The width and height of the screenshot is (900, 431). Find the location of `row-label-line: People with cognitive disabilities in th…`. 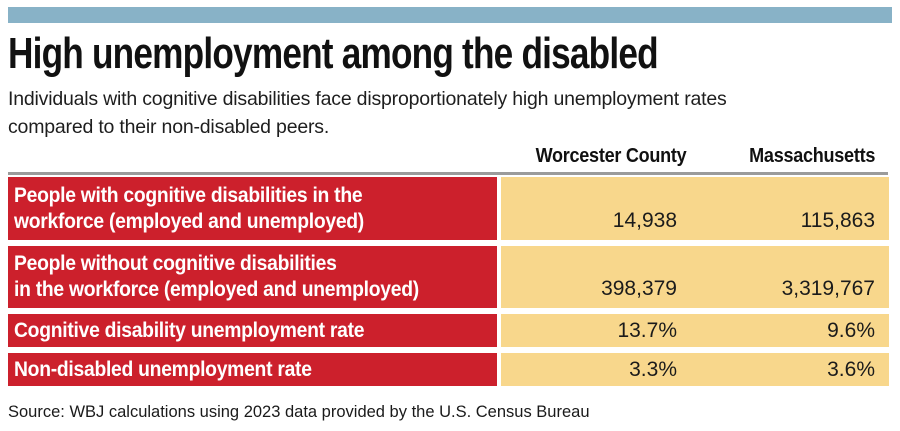

row-label-line: People with cognitive disabilities in th… is located at coordinates (188, 195).